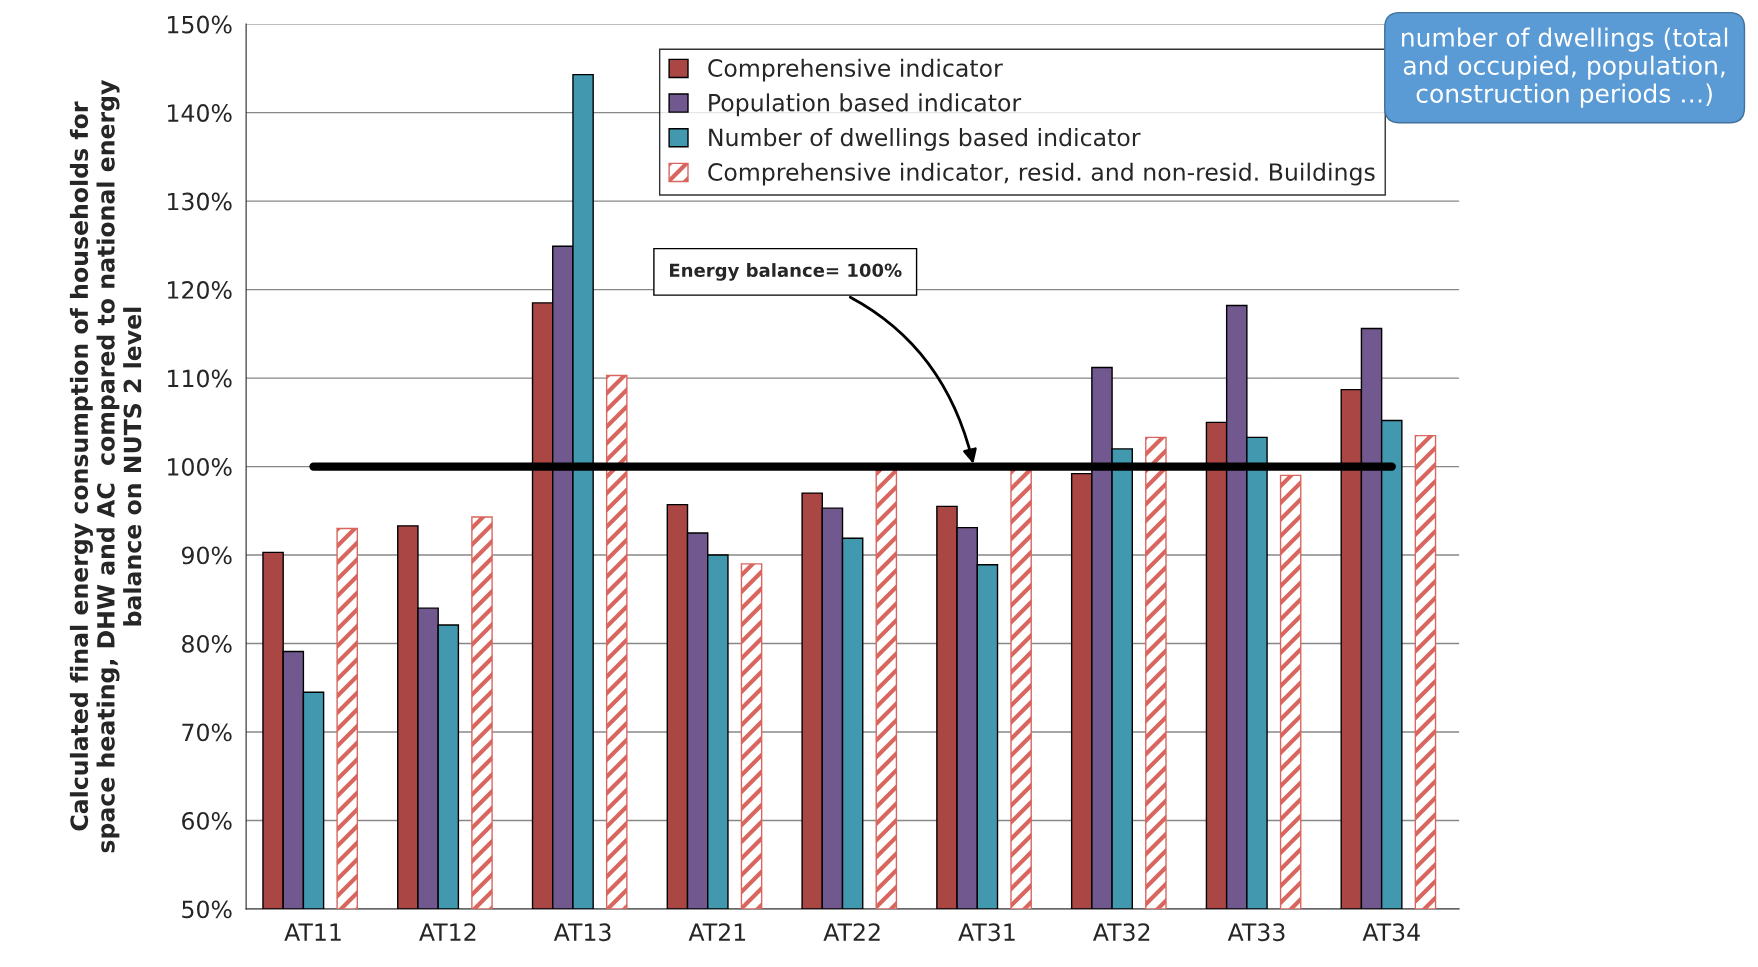 Image resolution: width=1758 pixels, height=967 pixels. I want to click on y-tick-label: 80%, so click(207, 643).